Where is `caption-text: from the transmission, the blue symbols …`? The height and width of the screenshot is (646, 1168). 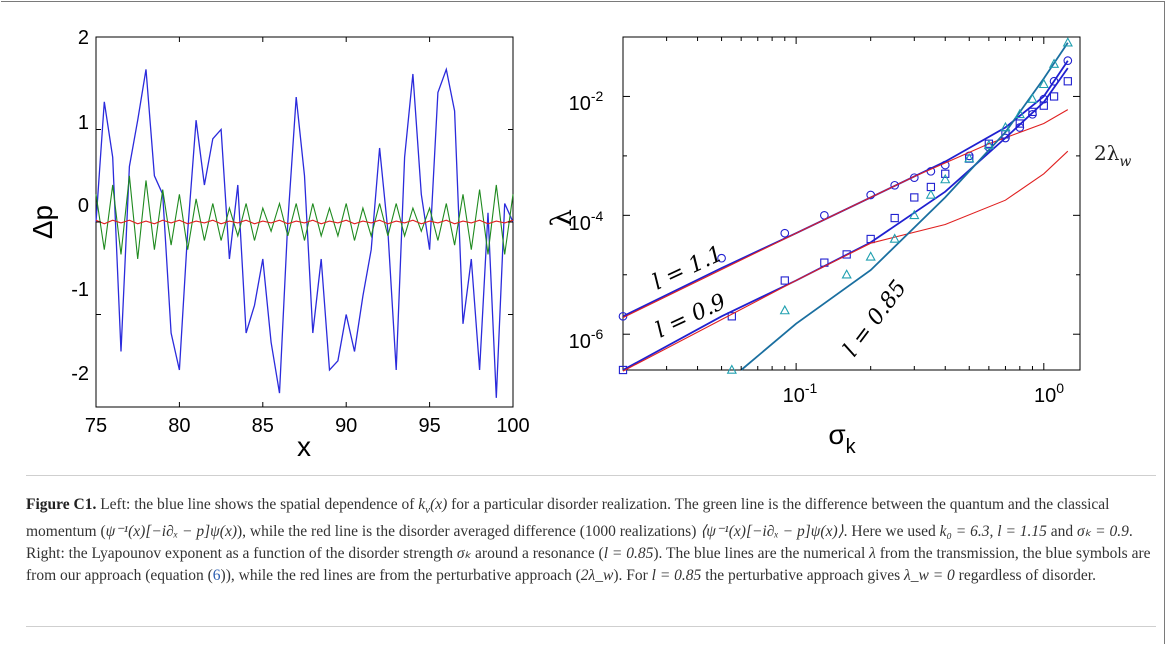 caption-text: from the transmission, the blue symbols … is located at coordinates (588, 565).